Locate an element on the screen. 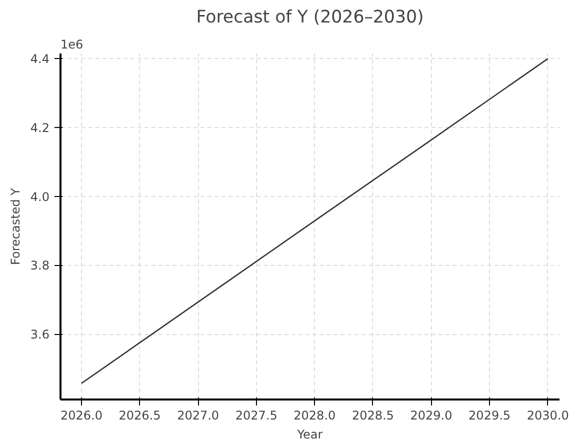 The image size is (579, 444). x-axis-title: Year is located at coordinates (309, 435).